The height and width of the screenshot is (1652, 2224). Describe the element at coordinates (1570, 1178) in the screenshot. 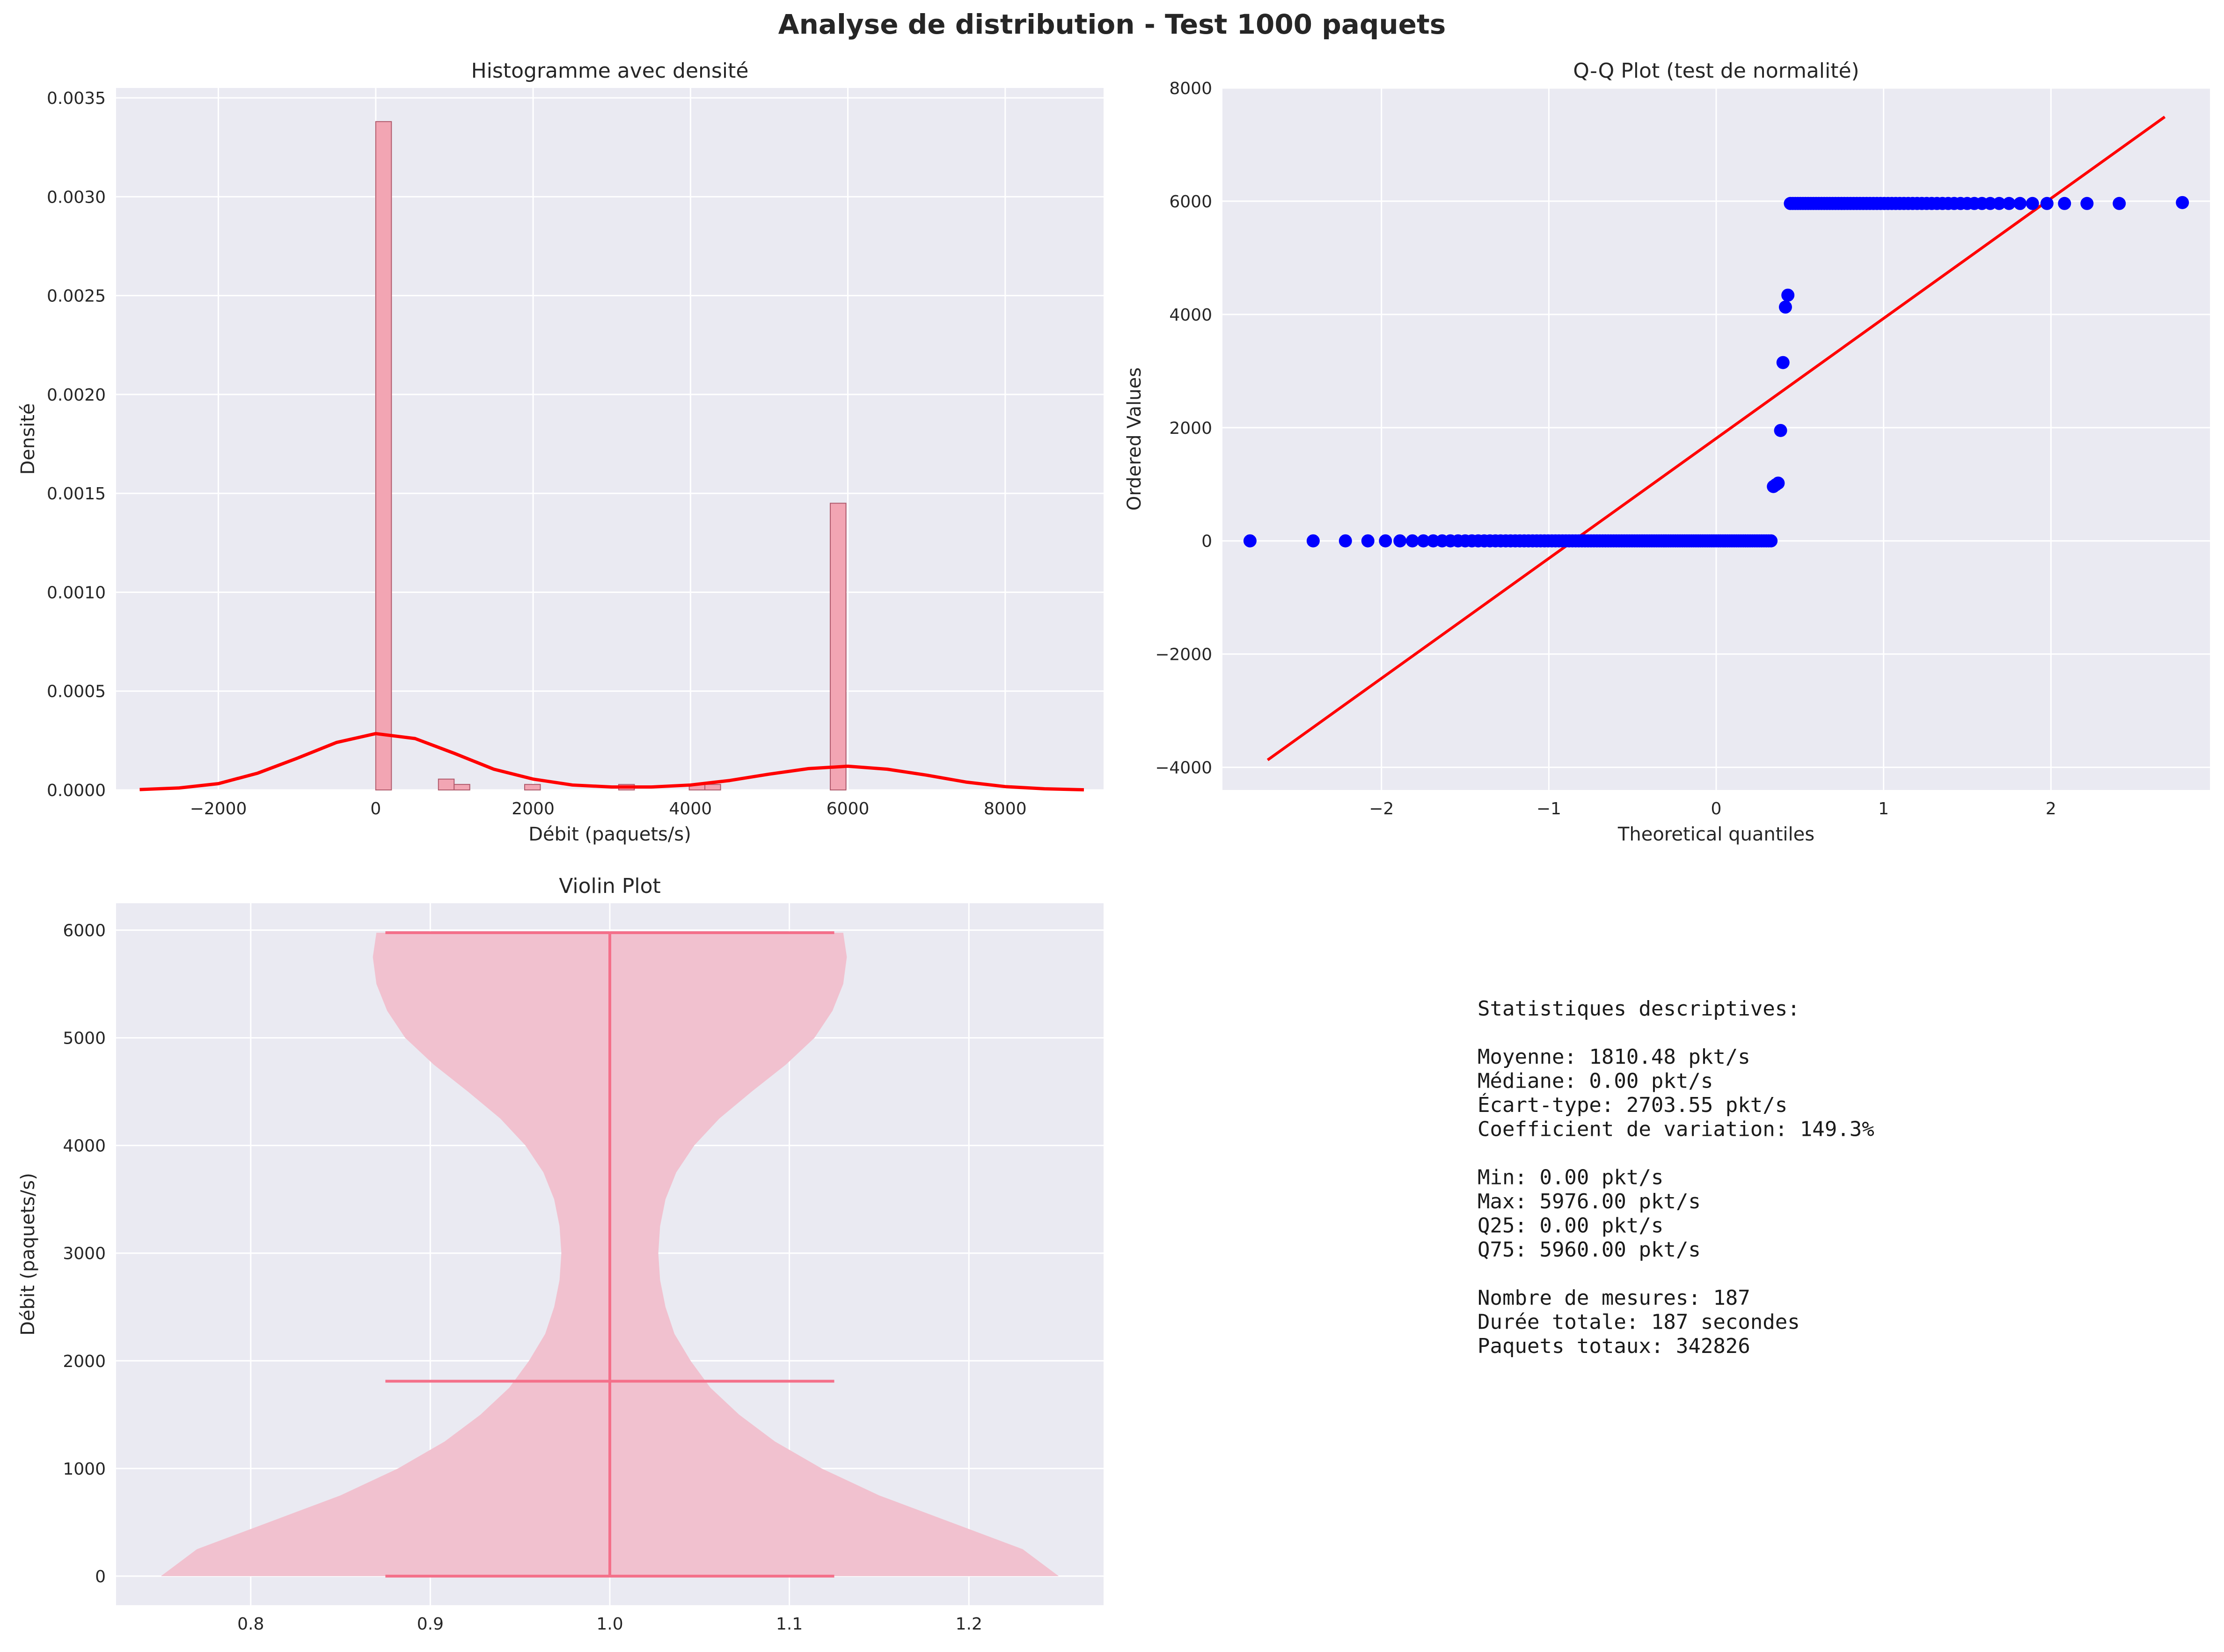

I see `stats-line: Min: 0.00 pkt/s` at that location.